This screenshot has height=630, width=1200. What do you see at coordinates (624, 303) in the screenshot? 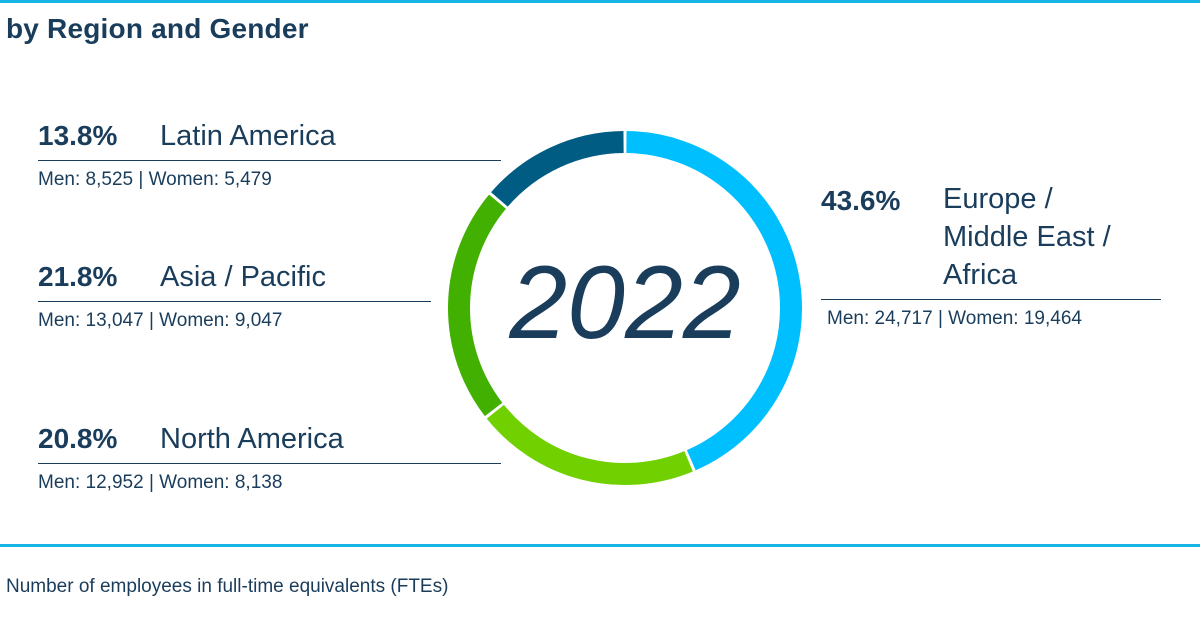
I see `center-year-label: 2022` at bounding box center [624, 303].